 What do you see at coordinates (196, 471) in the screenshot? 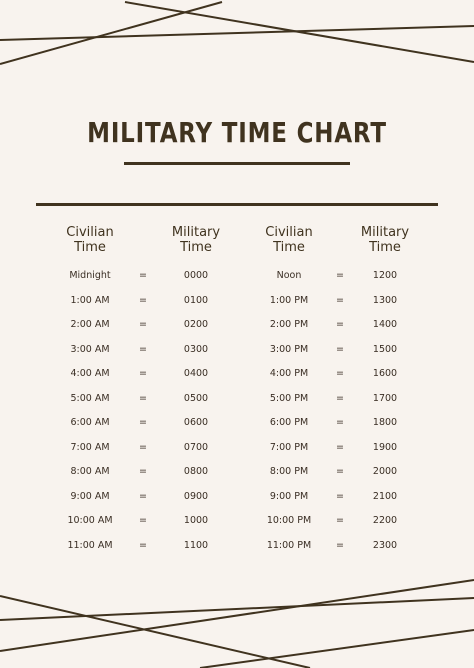
I see `military-time-am-cell: 0800` at bounding box center [196, 471].